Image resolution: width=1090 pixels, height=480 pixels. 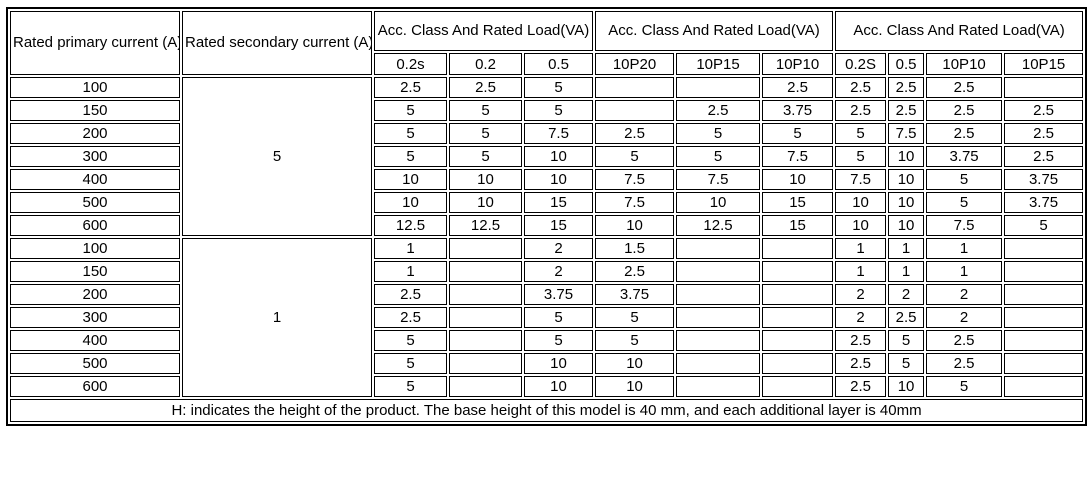 I want to click on table-row: 300 5 5 10 5 5 7.5 5 10 3.75 2.5, so click(x=547, y=156).